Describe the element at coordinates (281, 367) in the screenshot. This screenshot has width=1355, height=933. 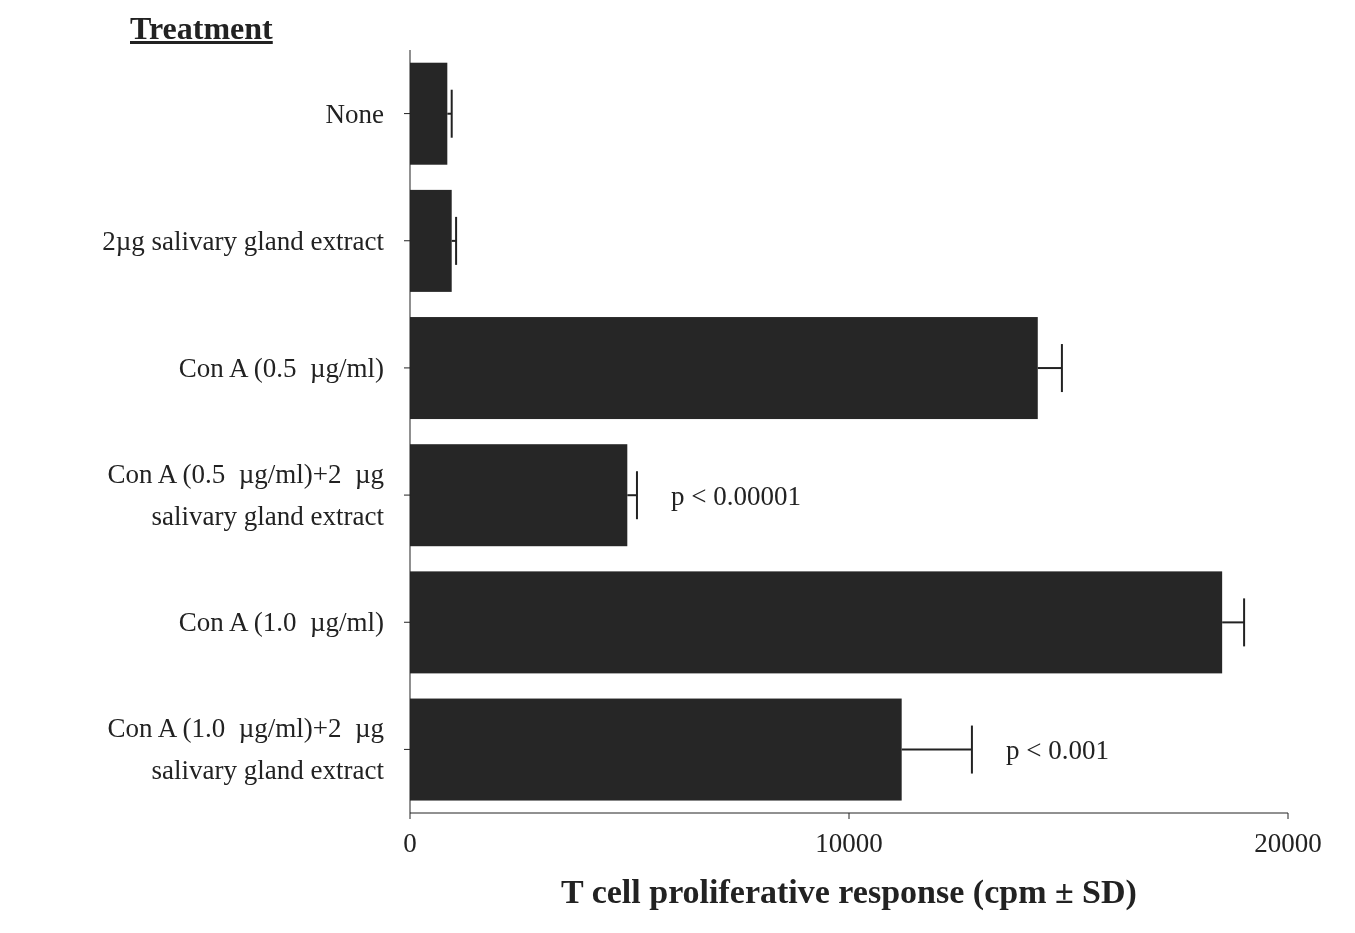
I see `y-tick-label: Con A (0.5 µg/ml)` at that location.